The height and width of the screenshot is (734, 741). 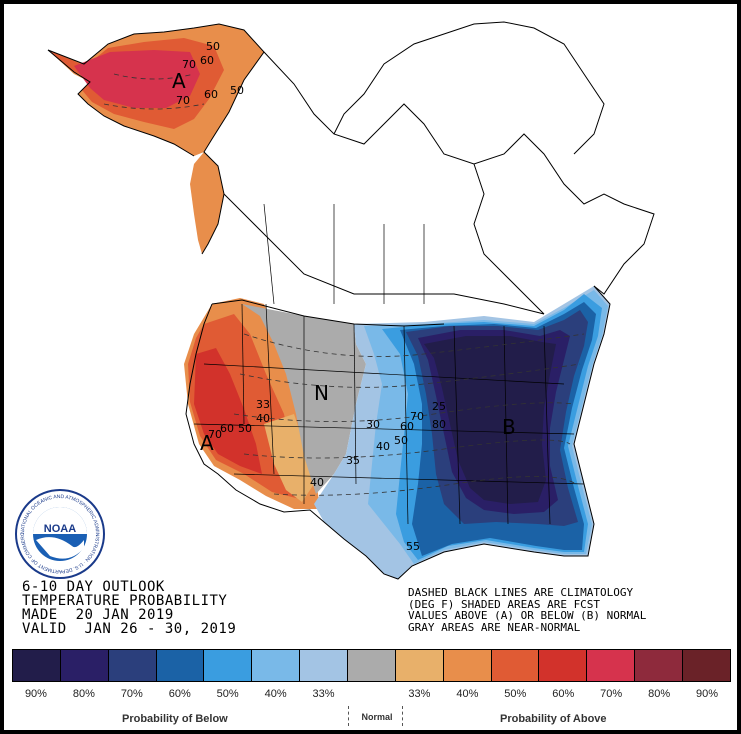 What do you see at coordinates (439, 424) in the screenshot?
I see `contour-label: 80` at bounding box center [439, 424].